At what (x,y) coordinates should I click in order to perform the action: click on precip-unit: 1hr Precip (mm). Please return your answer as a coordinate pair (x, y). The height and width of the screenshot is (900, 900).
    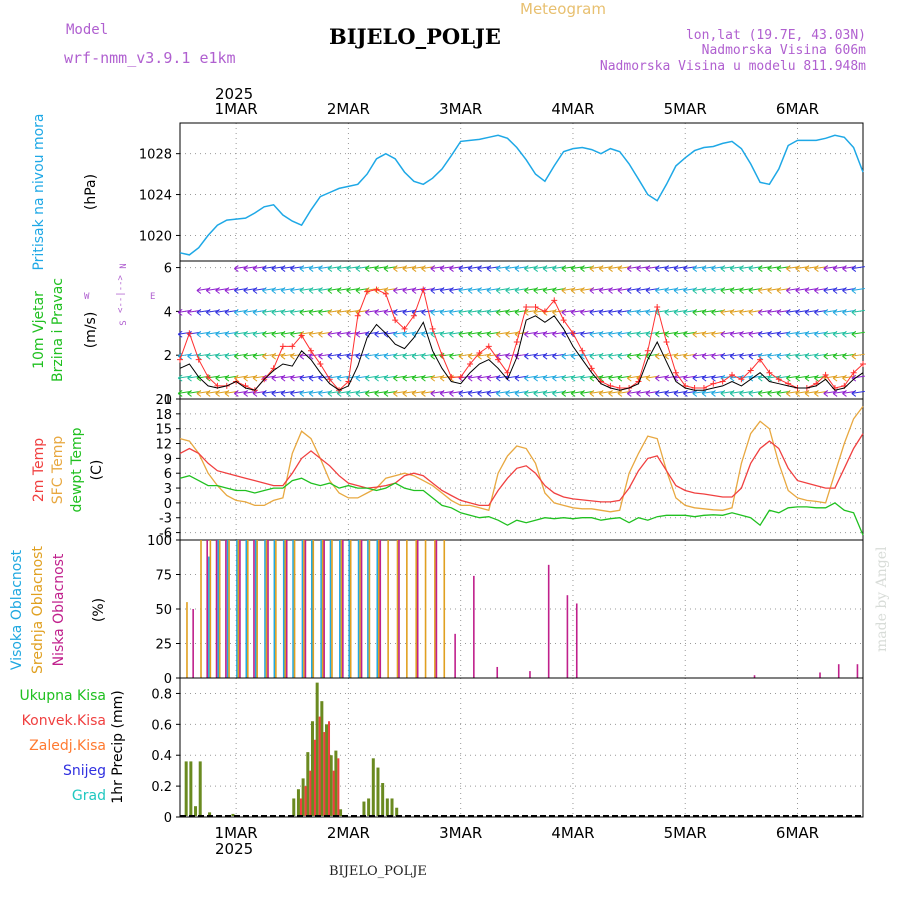
    Looking at the image, I should click on (118, 746).